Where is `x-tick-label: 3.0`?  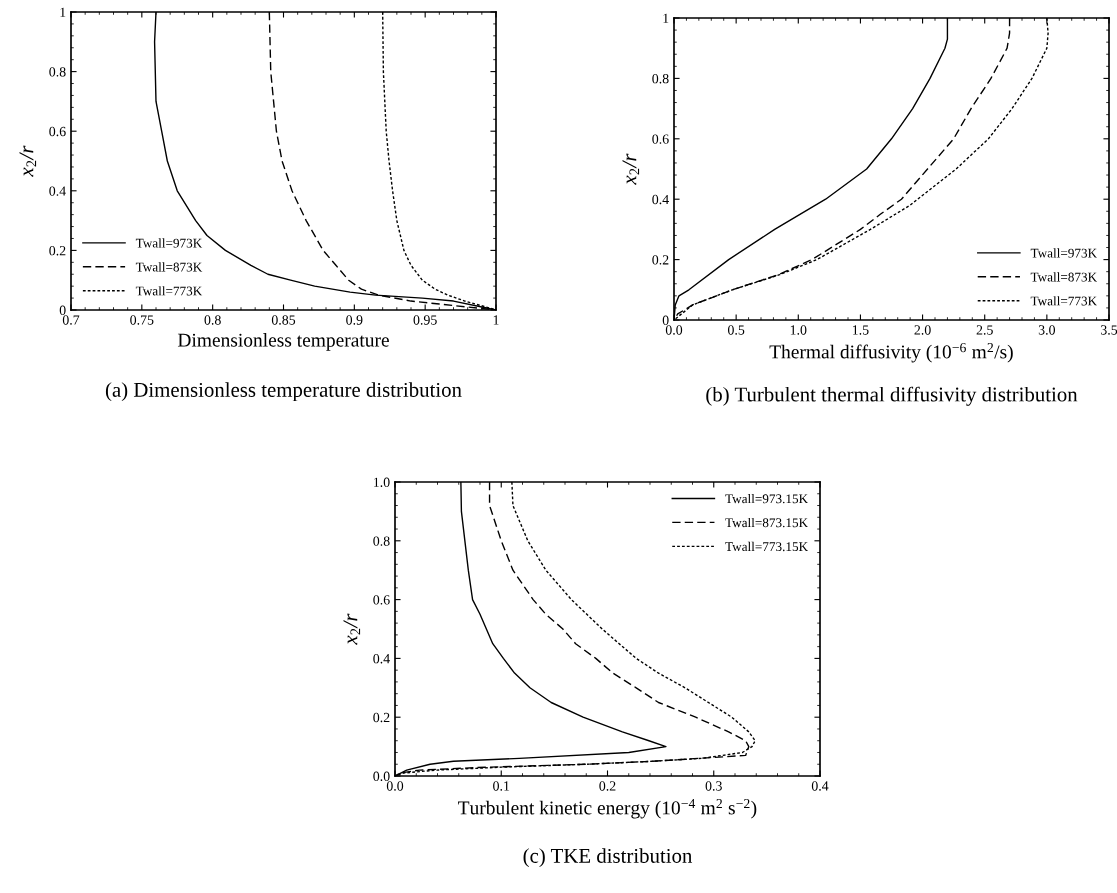 x-tick-label: 3.0 is located at coordinates (1047, 330).